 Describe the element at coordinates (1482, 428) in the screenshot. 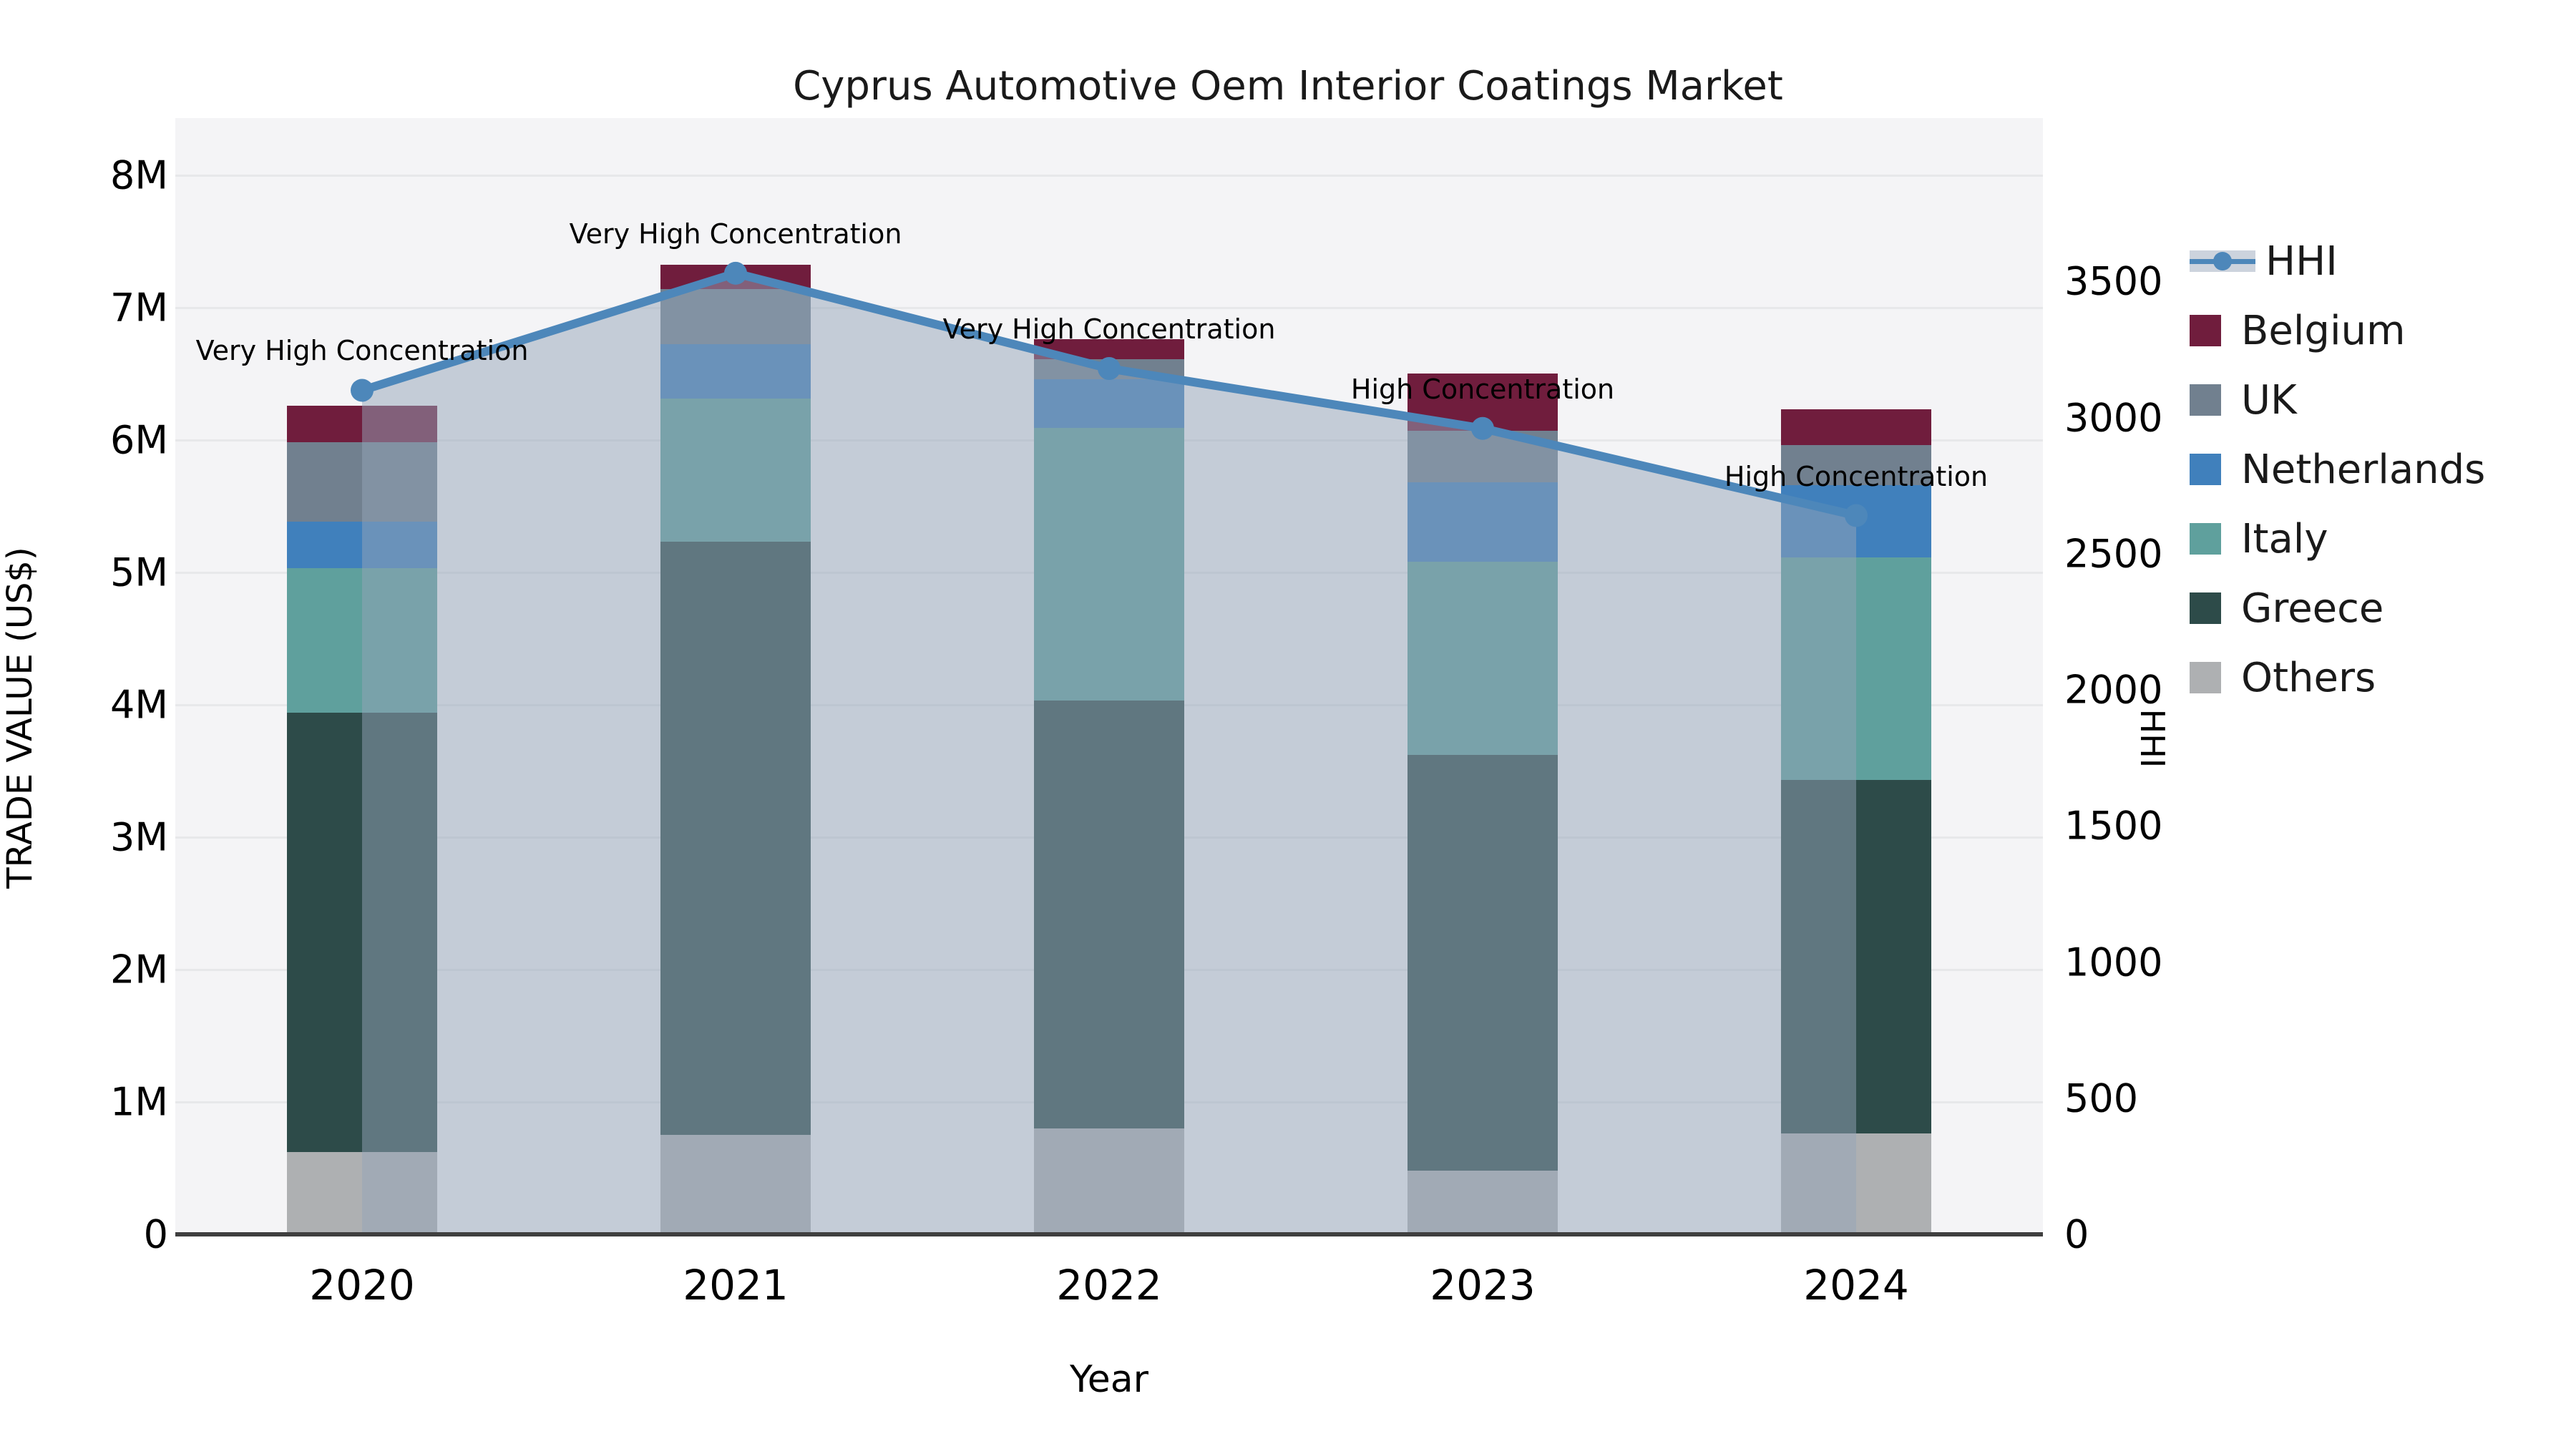

I see `hhi-marker-2023` at that location.